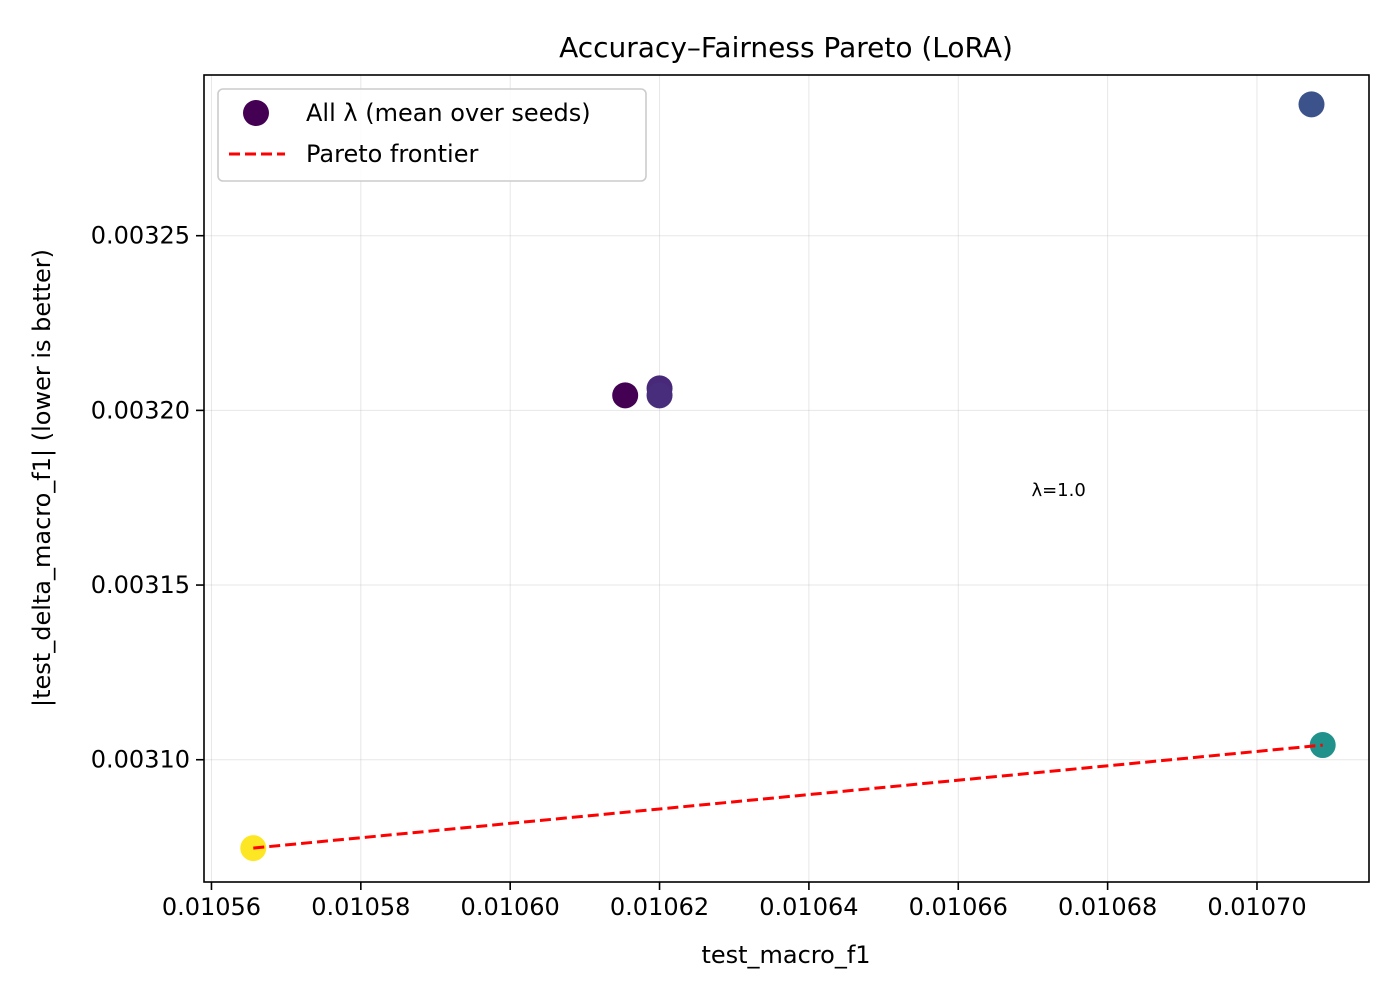  What do you see at coordinates (786, 47) in the screenshot?
I see `chart-title: Accuracy–Fairness Pareto (LoRA)` at bounding box center [786, 47].